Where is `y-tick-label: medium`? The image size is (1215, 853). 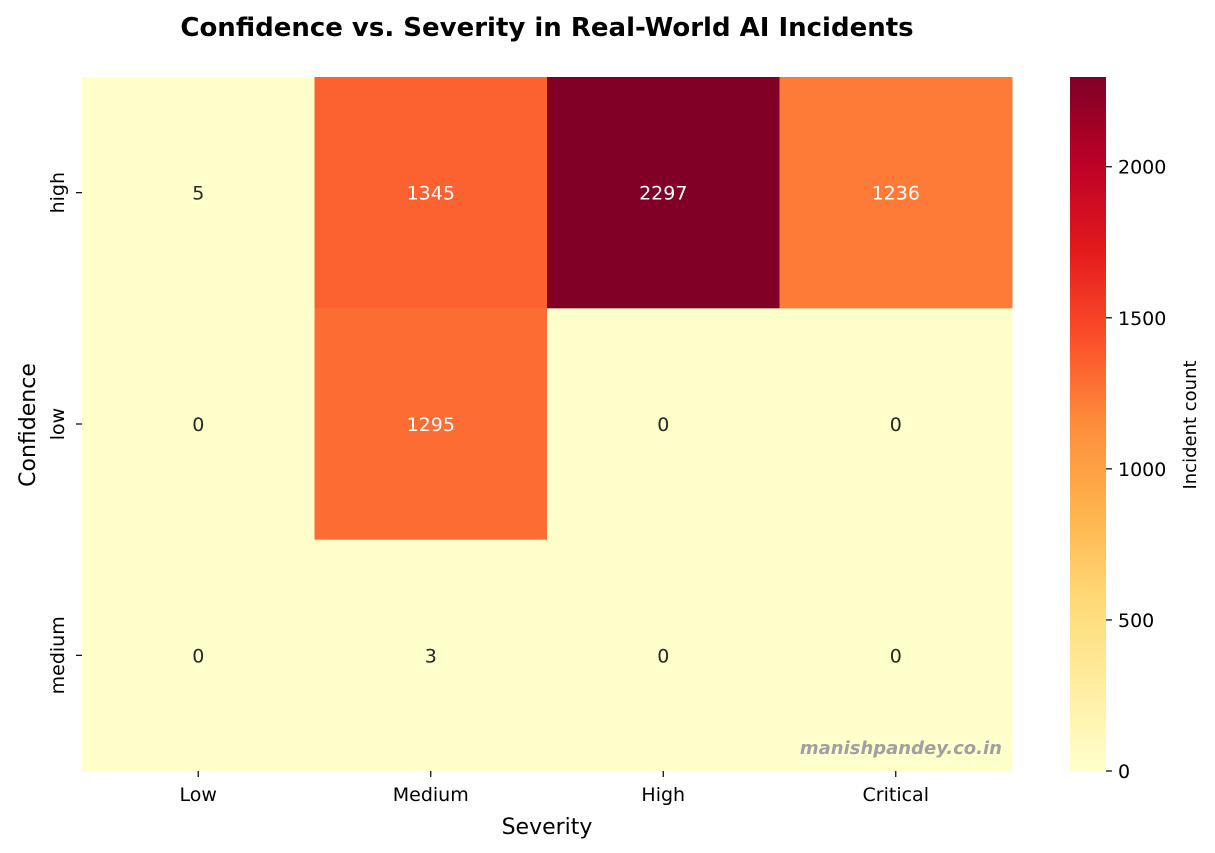 y-tick-label: medium is located at coordinates (58, 655).